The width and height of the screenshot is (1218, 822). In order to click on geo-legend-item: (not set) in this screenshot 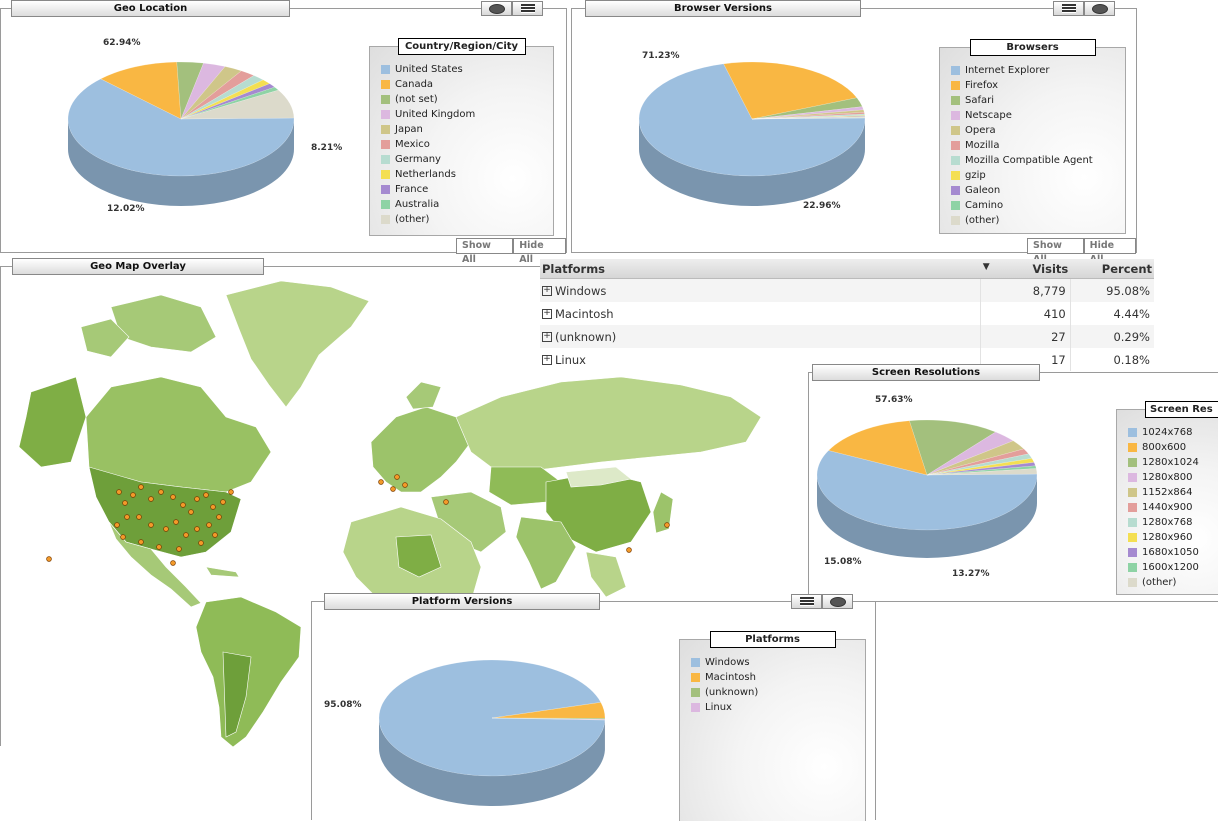, I will do `click(428, 99)`.